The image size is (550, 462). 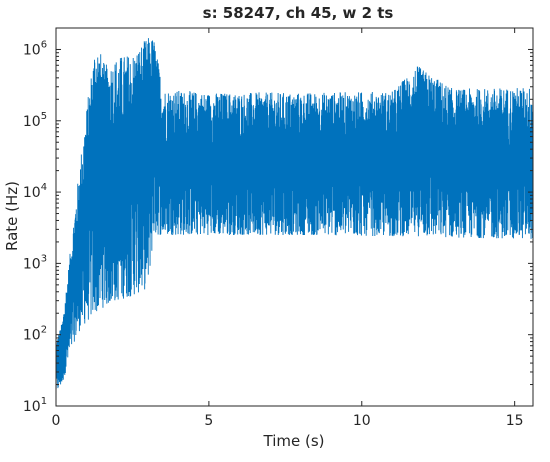 I want to click on chart-title: s: 58247, ch 45, w 2 ts, so click(x=298, y=13).